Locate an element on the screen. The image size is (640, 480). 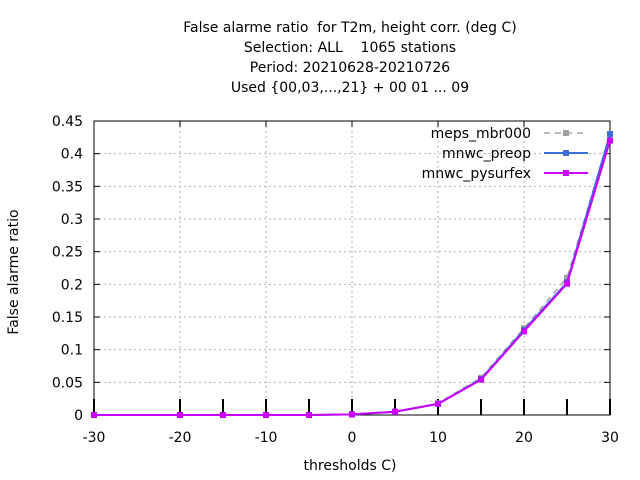
x-axis-label: thresholds C) is located at coordinates (350, 466).